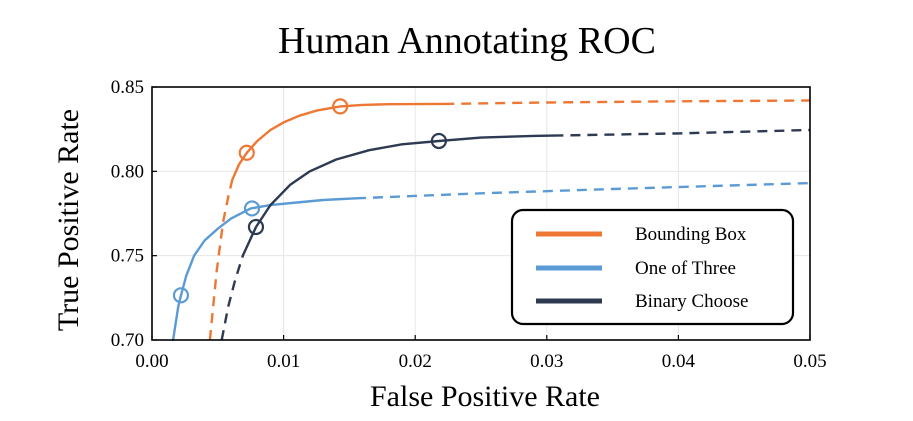 The height and width of the screenshot is (421, 913). Describe the element at coordinates (283, 361) in the screenshot. I see `x-tick-label: 0.01` at that location.